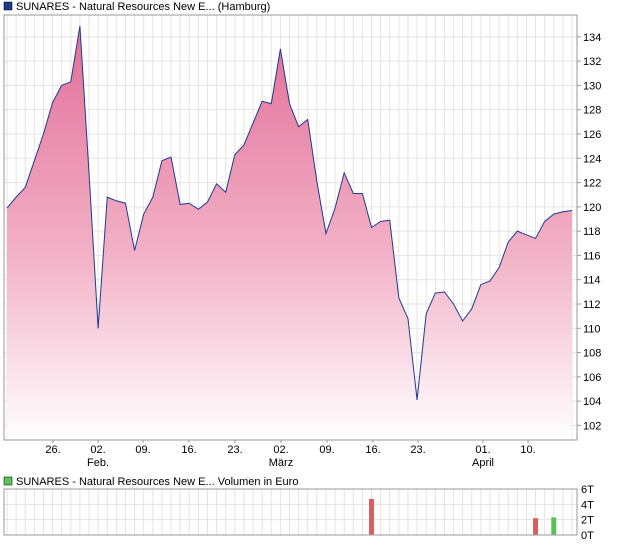 Image resolution: width=620 pixels, height=546 pixels. I want to click on price-y-tick-label: 110, so click(592, 329).